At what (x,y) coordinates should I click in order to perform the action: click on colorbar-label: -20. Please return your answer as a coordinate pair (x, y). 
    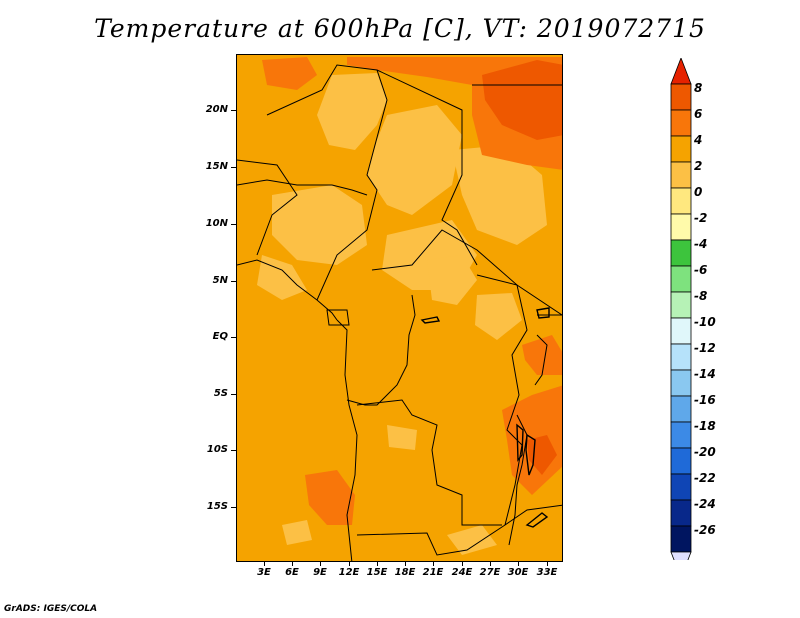
    Looking at the image, I should click on (705, 452).